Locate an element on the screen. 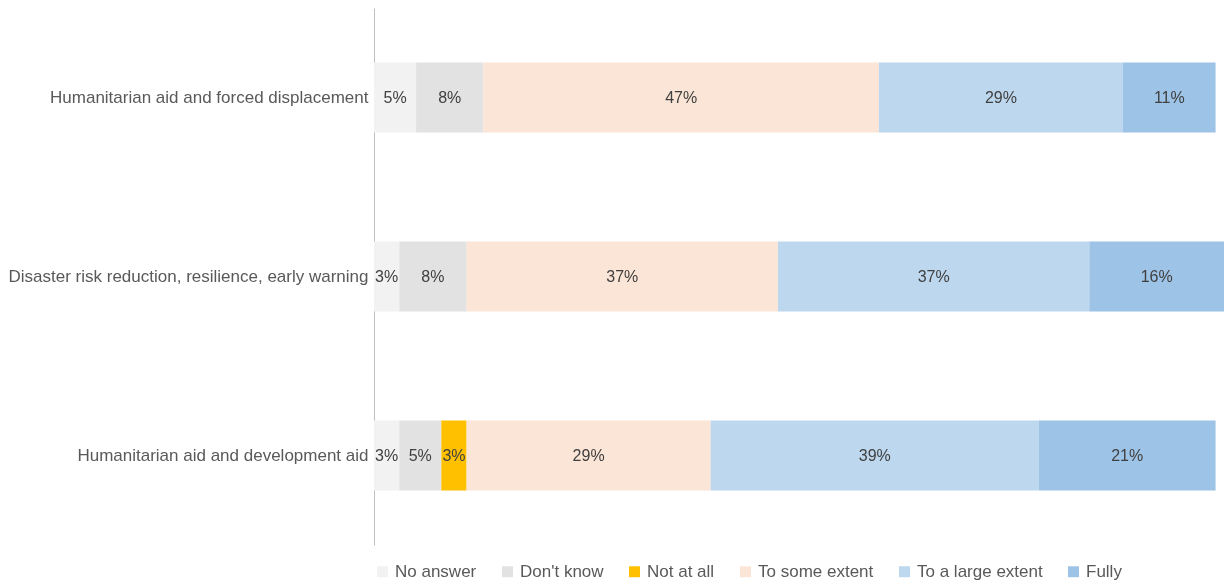 This screenshot has width=1232, height=588. legend-label: No answer is located at coordinates (436, 571).